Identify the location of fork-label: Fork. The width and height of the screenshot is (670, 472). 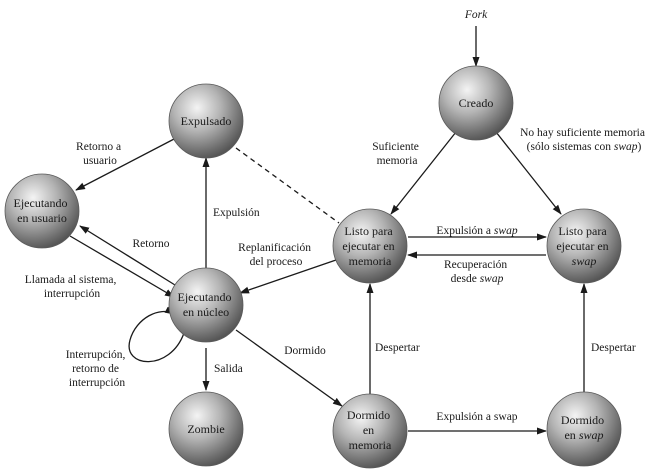
(476, 15).